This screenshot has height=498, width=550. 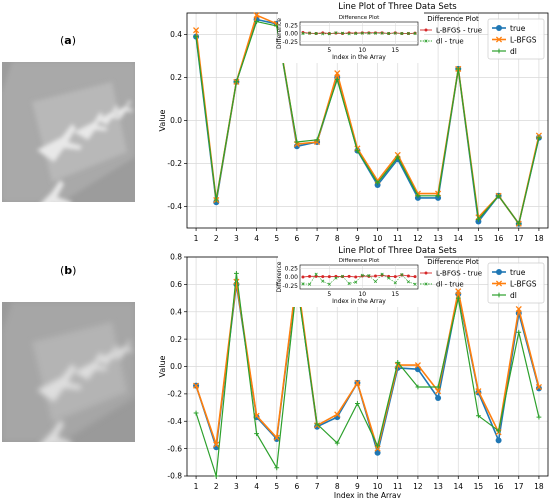 What do you see at coordinates (236, 238) in the screenshot?
I see `x-tick-label: 3` at bounding box center [236, 238].